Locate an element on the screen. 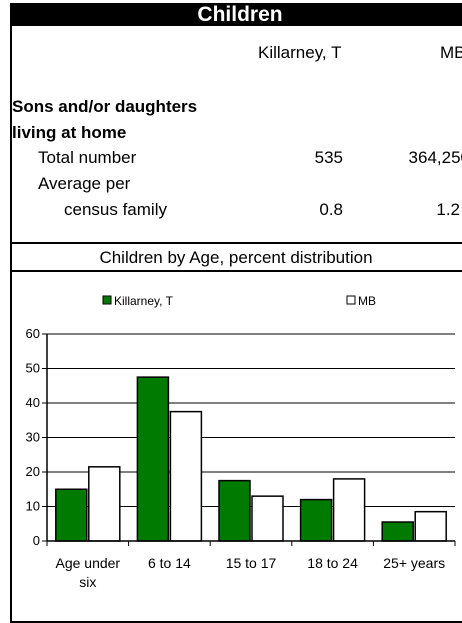 The width and height of the screenshot is (462, 623). chart-legend: Killarney, T MB is located at coordinates (239, 301).